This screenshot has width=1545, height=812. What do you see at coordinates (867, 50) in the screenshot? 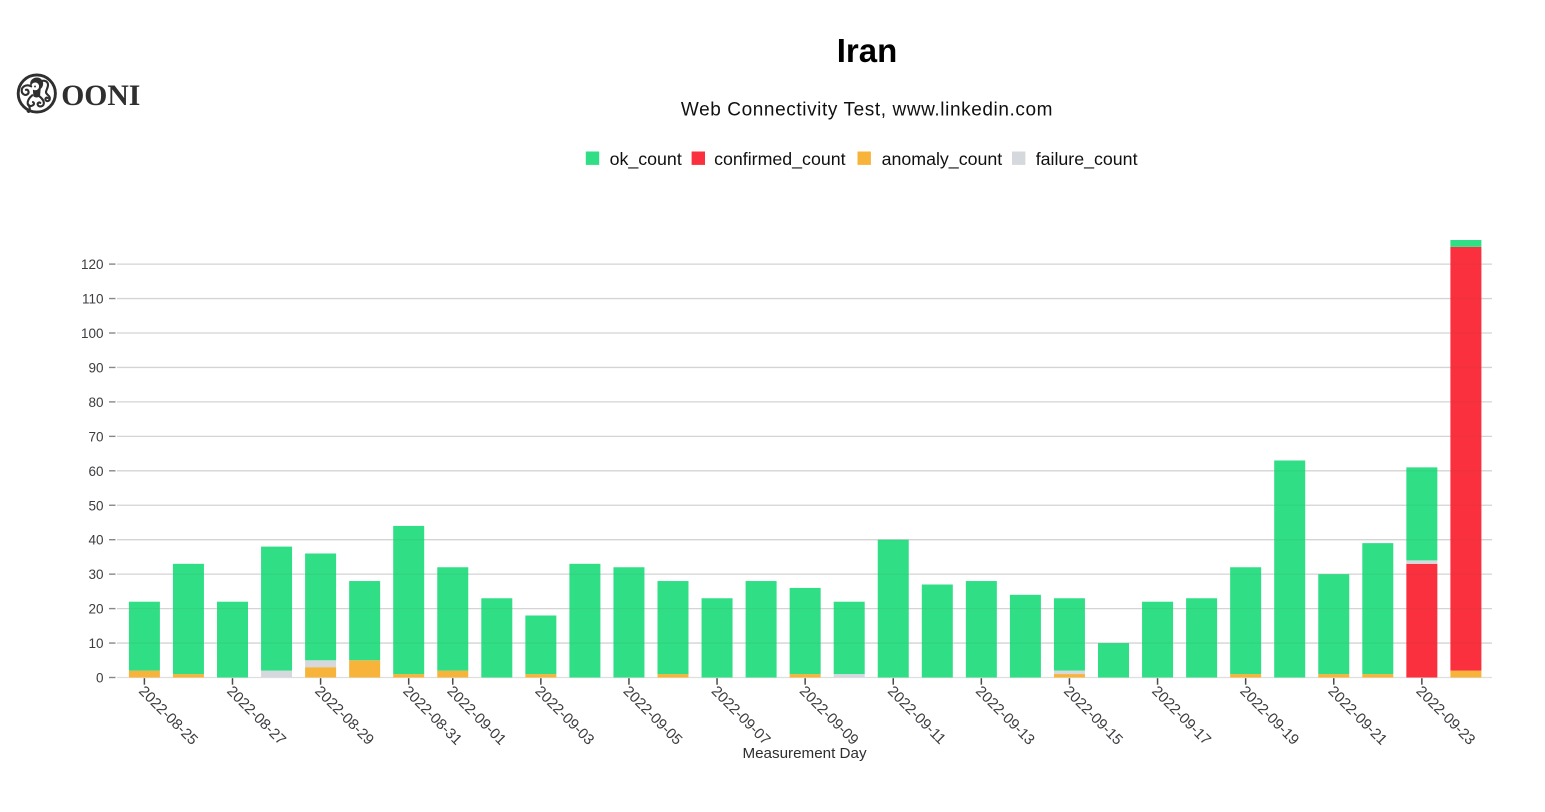
I see `svg-text: Iran` at bounding box center [867, 50].